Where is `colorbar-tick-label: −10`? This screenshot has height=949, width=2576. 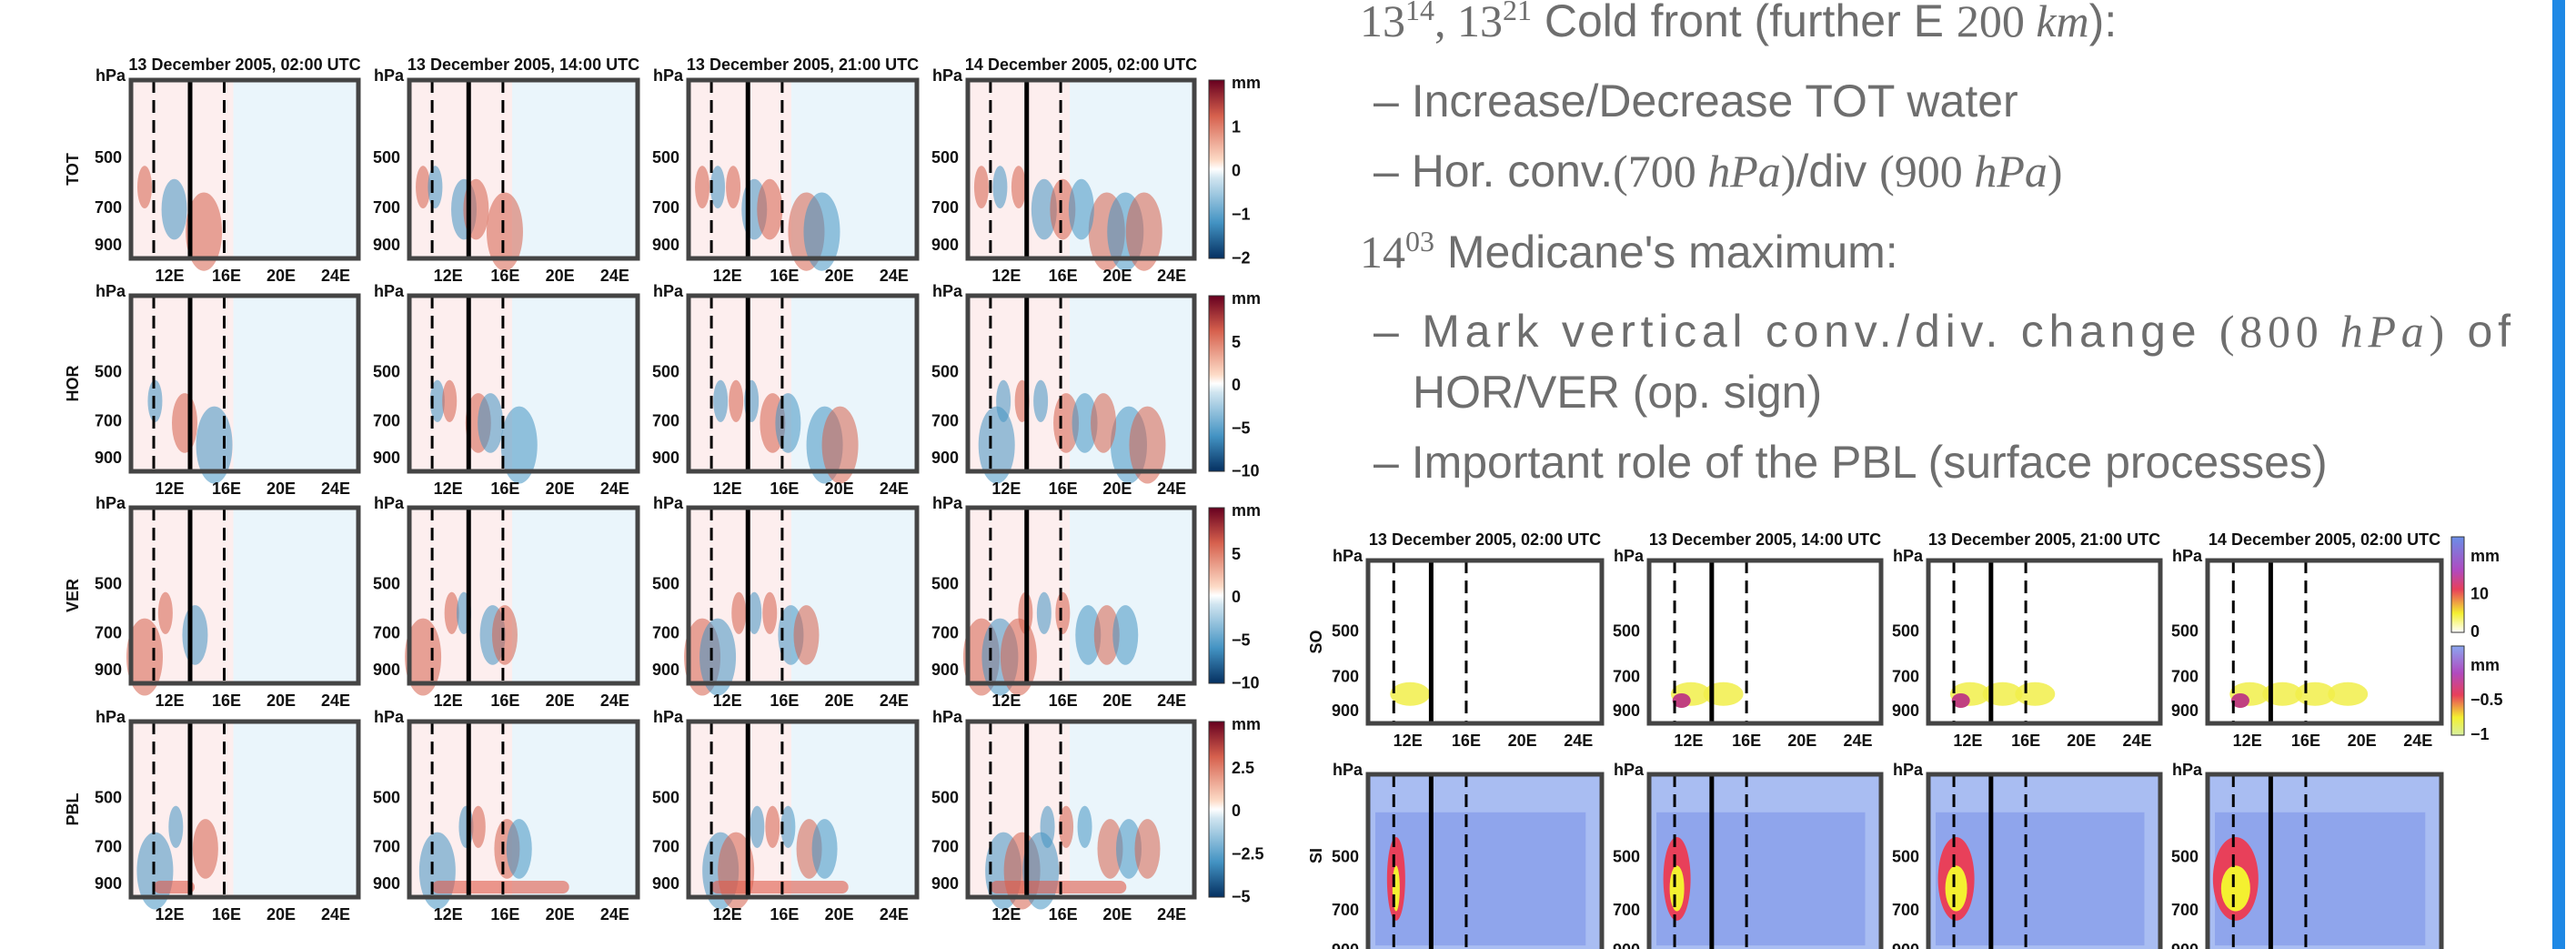 colorbar-tick-label: −10 is located at coordinates (1246, 683).